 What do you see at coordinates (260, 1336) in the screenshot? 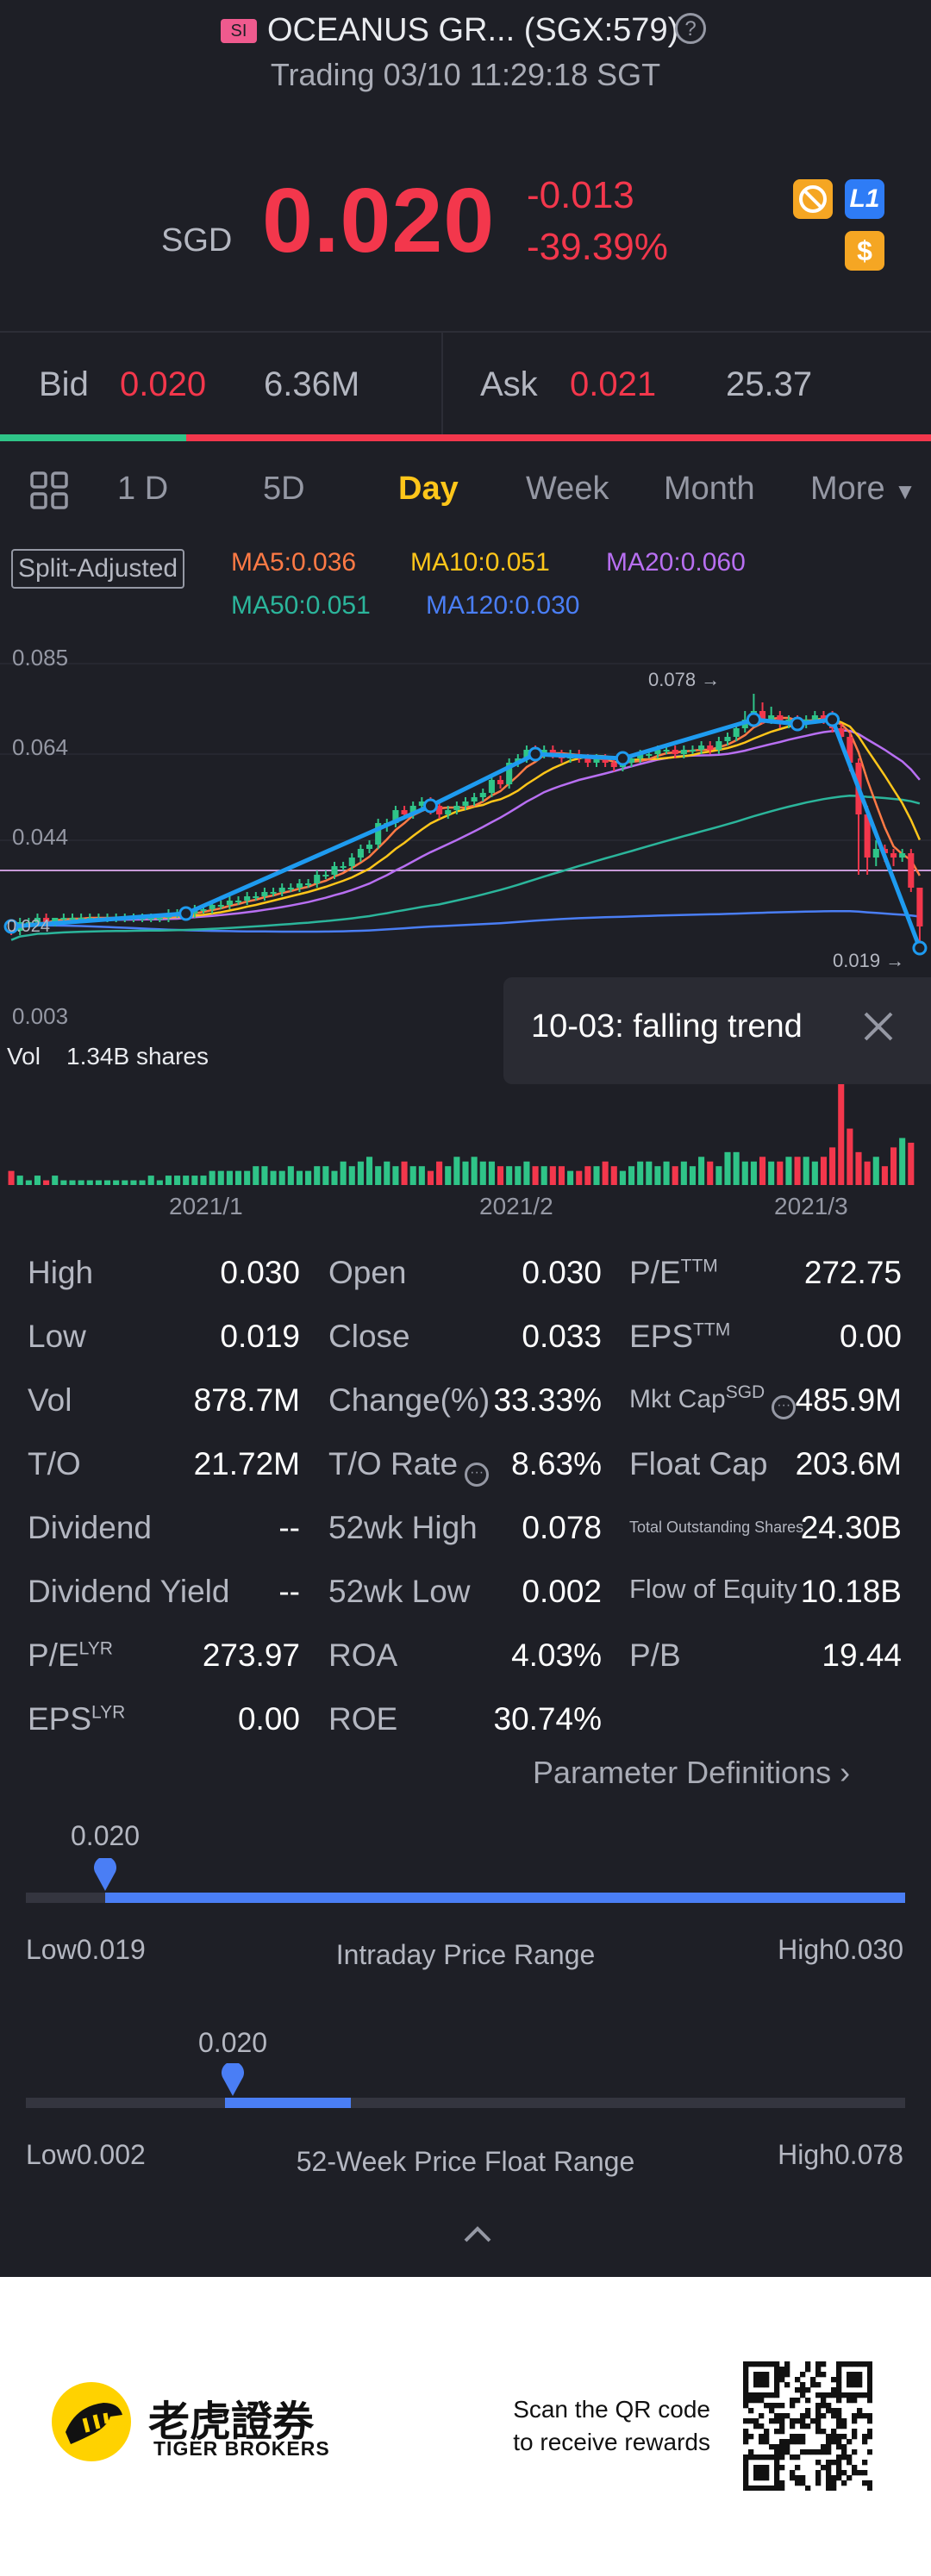
I see `stat-value: 0.019` at bounding box center [260, 1336].